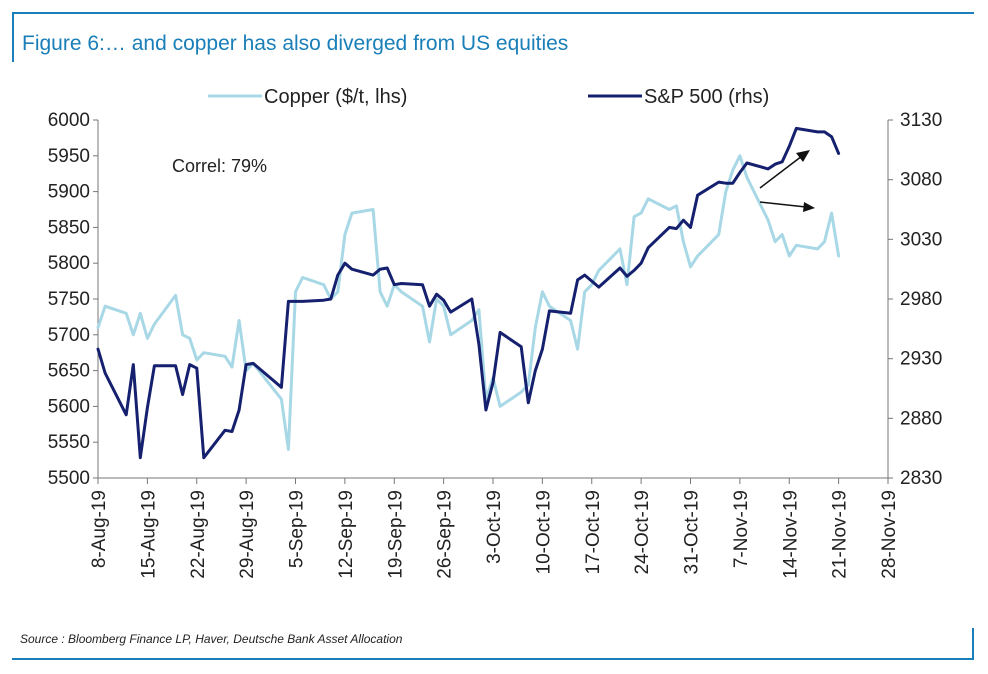  What do you see at coordinates (69, 299) in the screenshot?
I see `y-left-tick-label: 5750` at bounding box center [69, 299].